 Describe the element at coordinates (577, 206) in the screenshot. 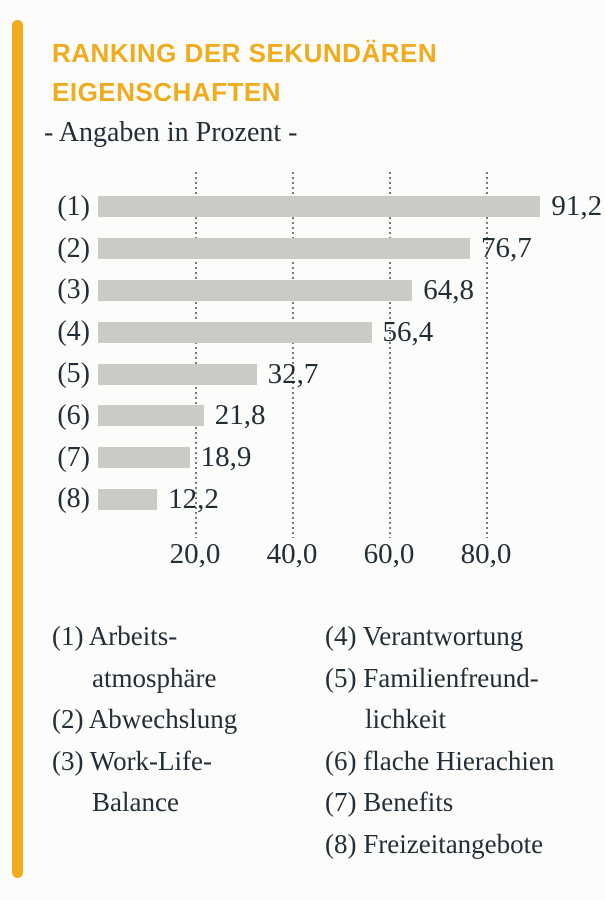

I see `bar-value-label: 91,2` at that location.